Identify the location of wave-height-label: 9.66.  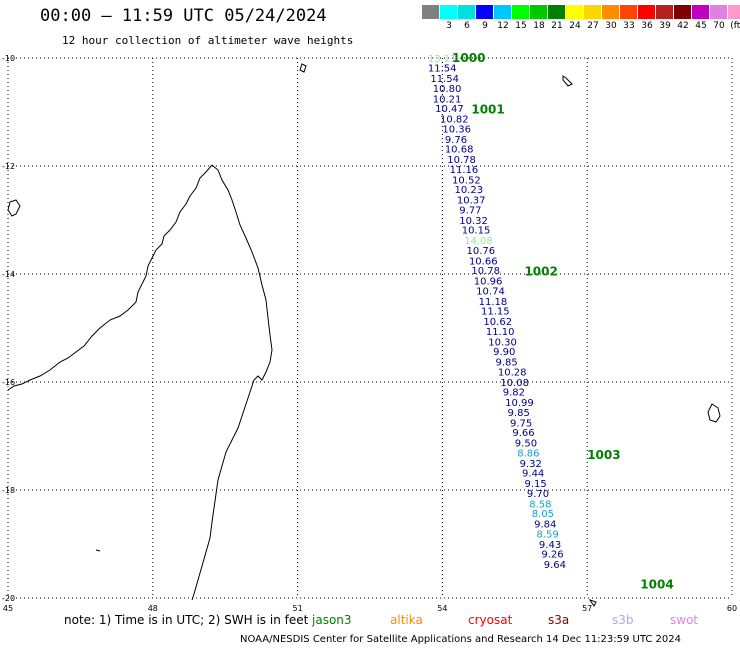
(523, 433).